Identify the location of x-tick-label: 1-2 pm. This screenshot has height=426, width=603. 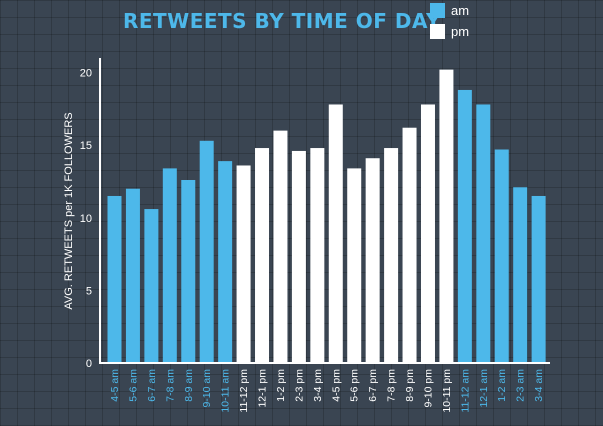
(281, 385).